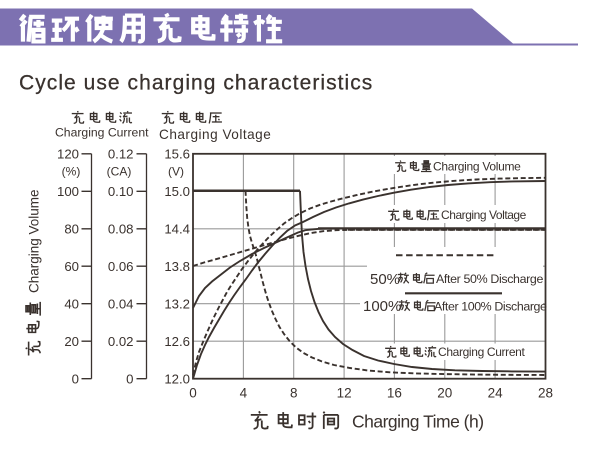 Image resolution: width=600 pixels, height=451 pixels. I want to click on svg-text: 0.06, so click(121, 266).